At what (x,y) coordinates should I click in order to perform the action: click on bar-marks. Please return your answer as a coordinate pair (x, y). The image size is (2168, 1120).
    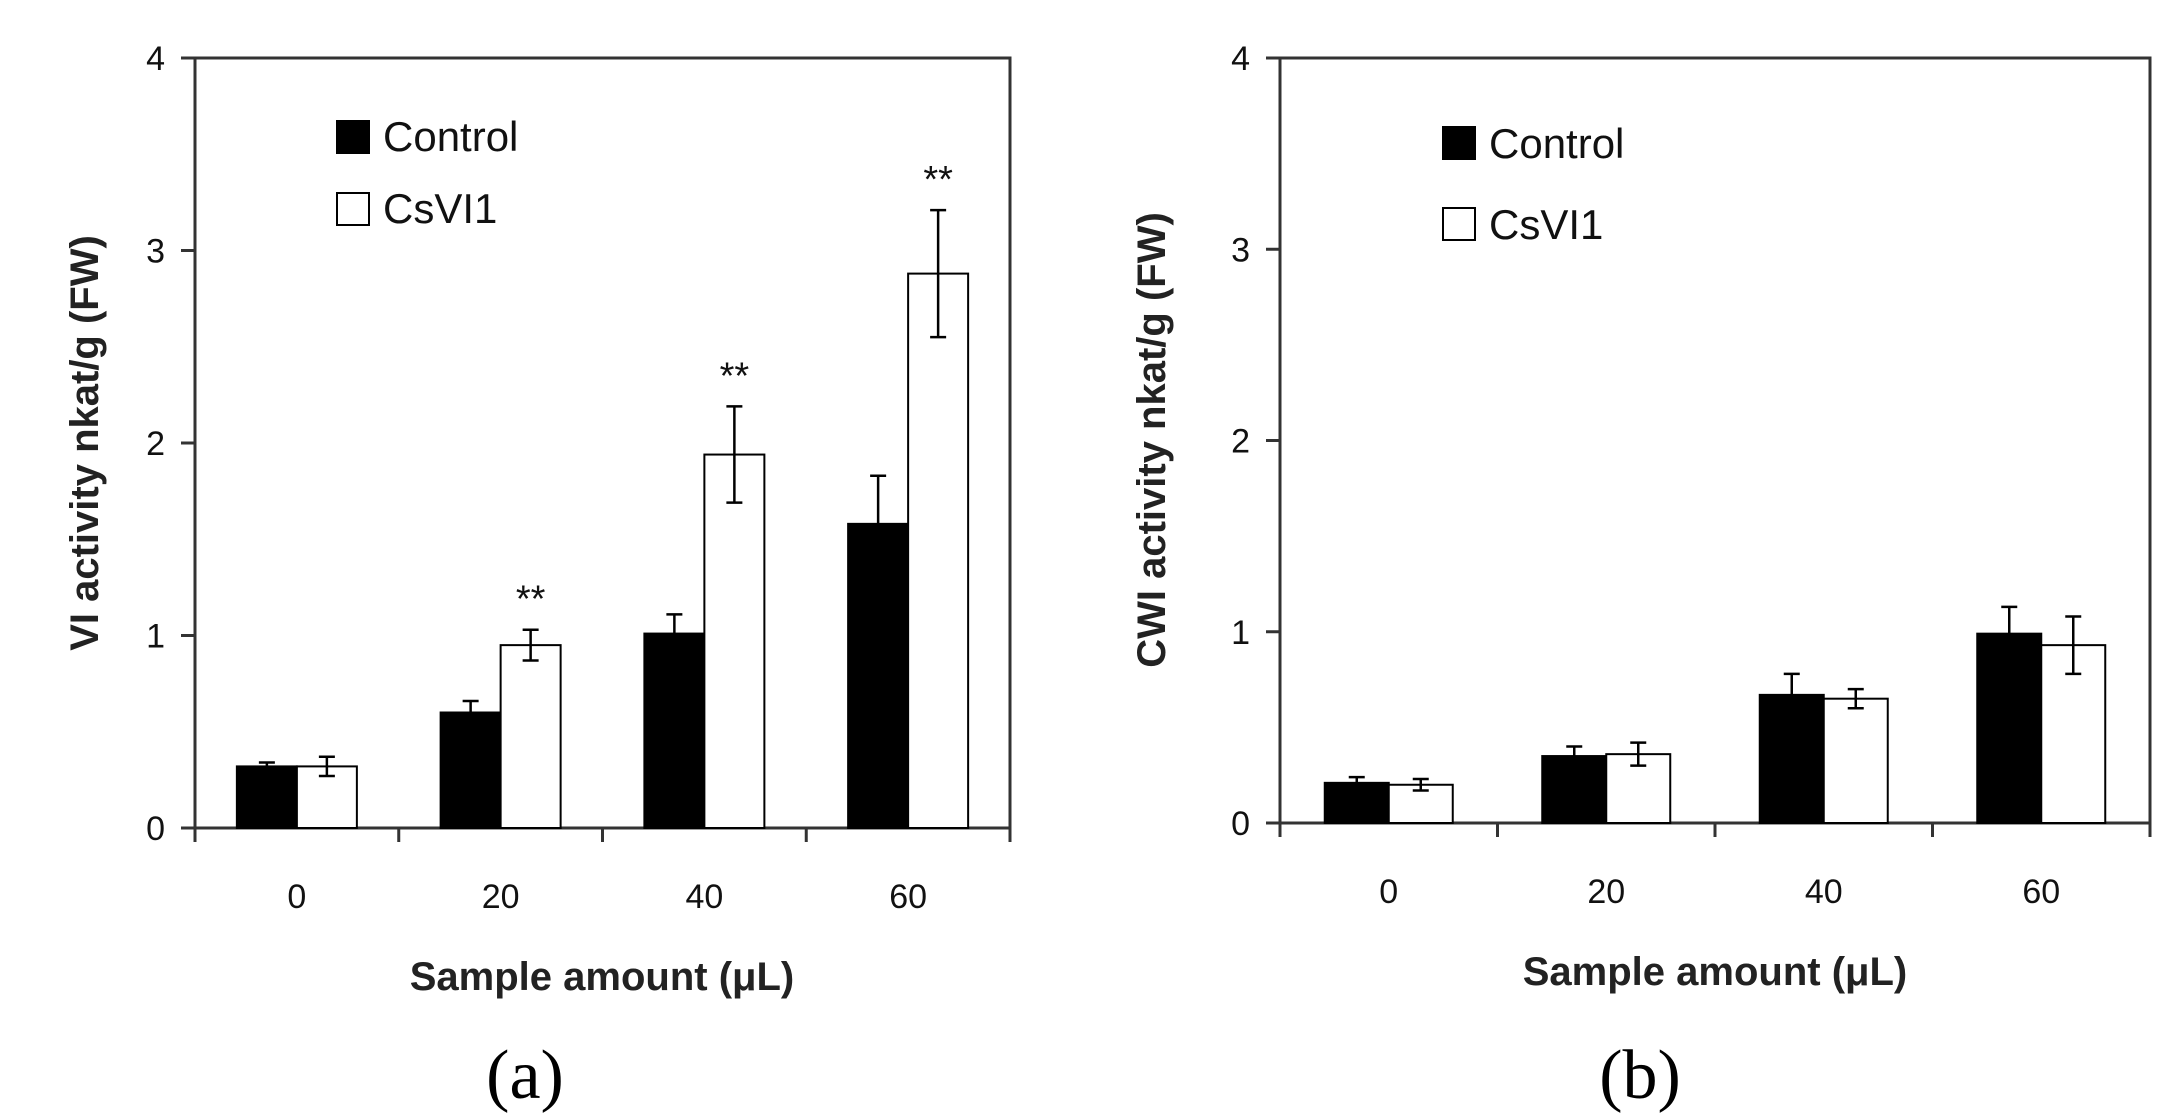
    Looking at the image, I should click on (1715, 715).